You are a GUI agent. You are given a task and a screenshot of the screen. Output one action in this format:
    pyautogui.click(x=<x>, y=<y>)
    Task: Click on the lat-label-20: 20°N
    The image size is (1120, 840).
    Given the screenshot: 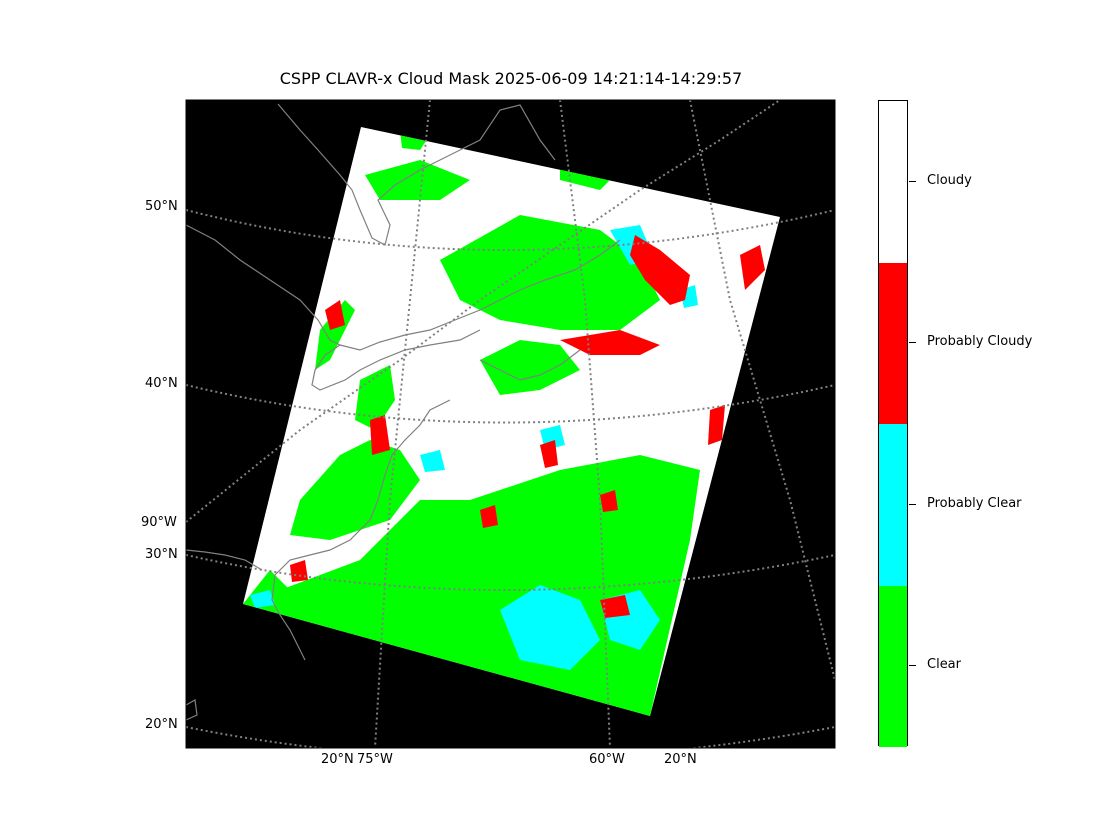 What is the action you would take?
    pyautogui.click(x=161, y=724)
    